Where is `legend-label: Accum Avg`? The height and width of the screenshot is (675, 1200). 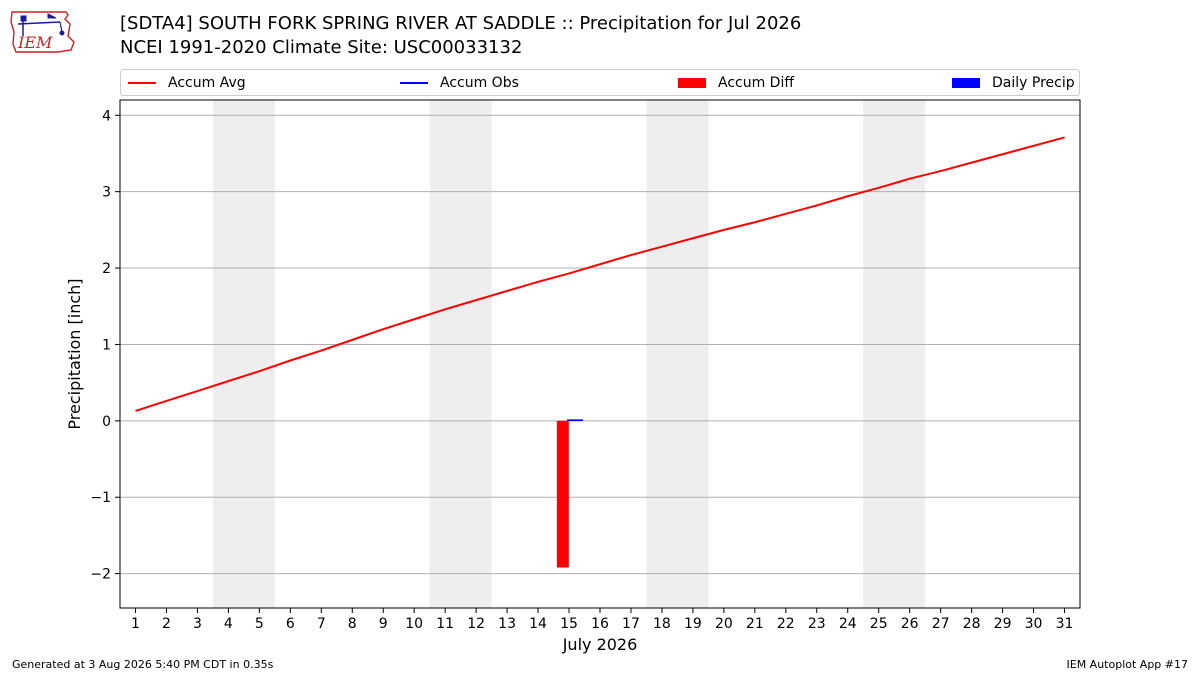 legend-label: Accum Avg is located at coordinates (207, 83).